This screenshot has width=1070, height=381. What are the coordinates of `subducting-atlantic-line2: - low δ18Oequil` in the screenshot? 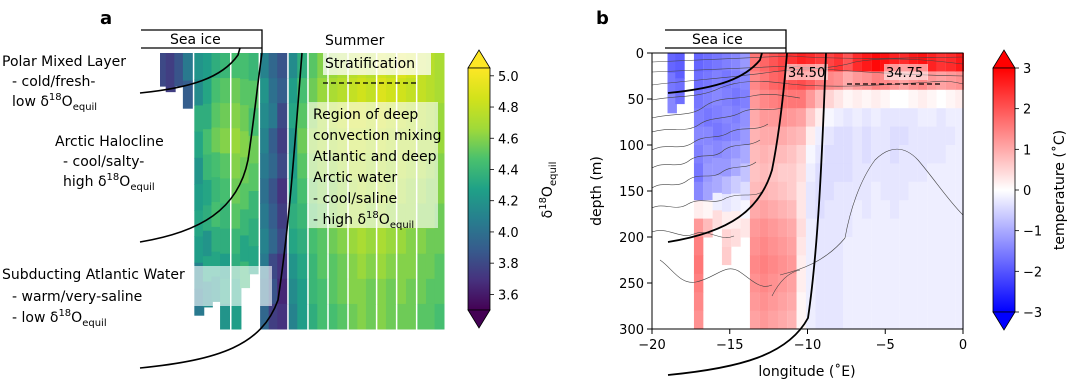 It's located at (59, 318).